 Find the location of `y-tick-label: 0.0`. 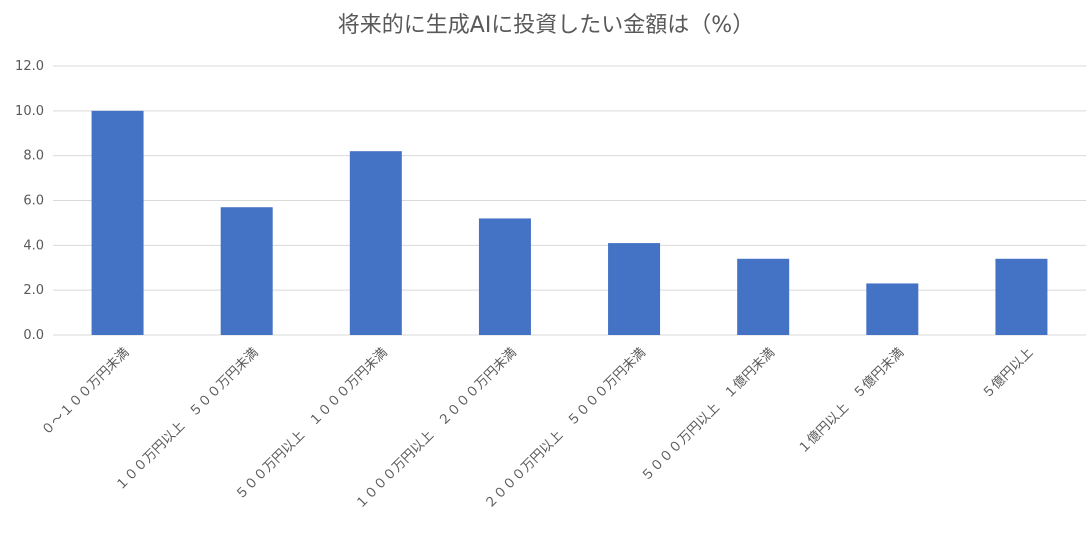

y-tick-label: 0.0 is located at coordinates (33, 335).